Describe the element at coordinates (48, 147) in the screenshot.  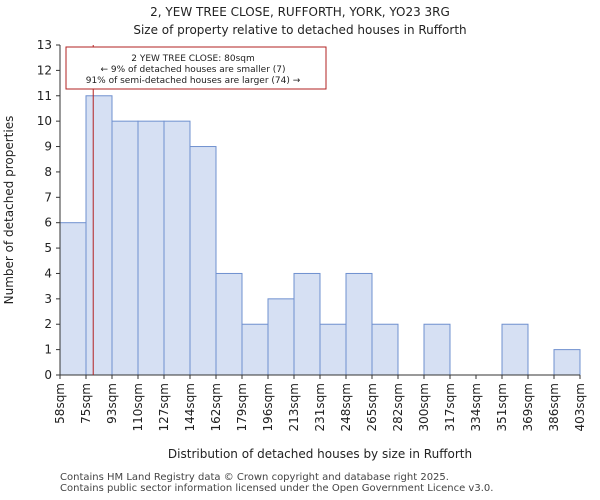
I see `y-tick-label: 9` at that location.